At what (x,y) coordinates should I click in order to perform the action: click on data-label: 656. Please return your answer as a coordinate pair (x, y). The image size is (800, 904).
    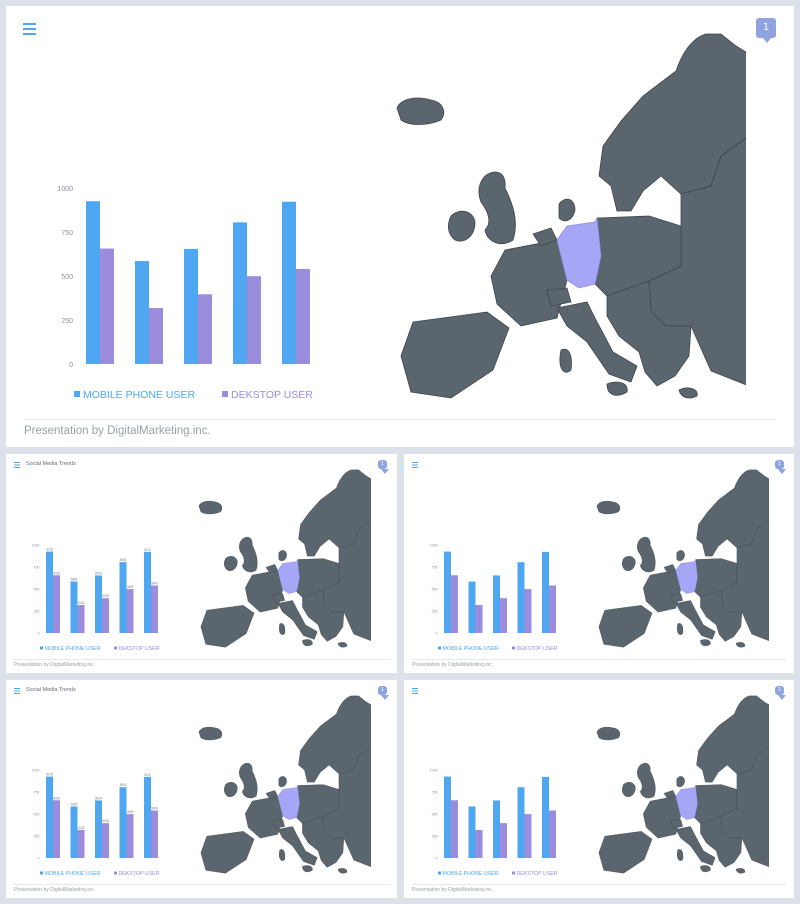
    Looking at the image, I should click on (56, 572).